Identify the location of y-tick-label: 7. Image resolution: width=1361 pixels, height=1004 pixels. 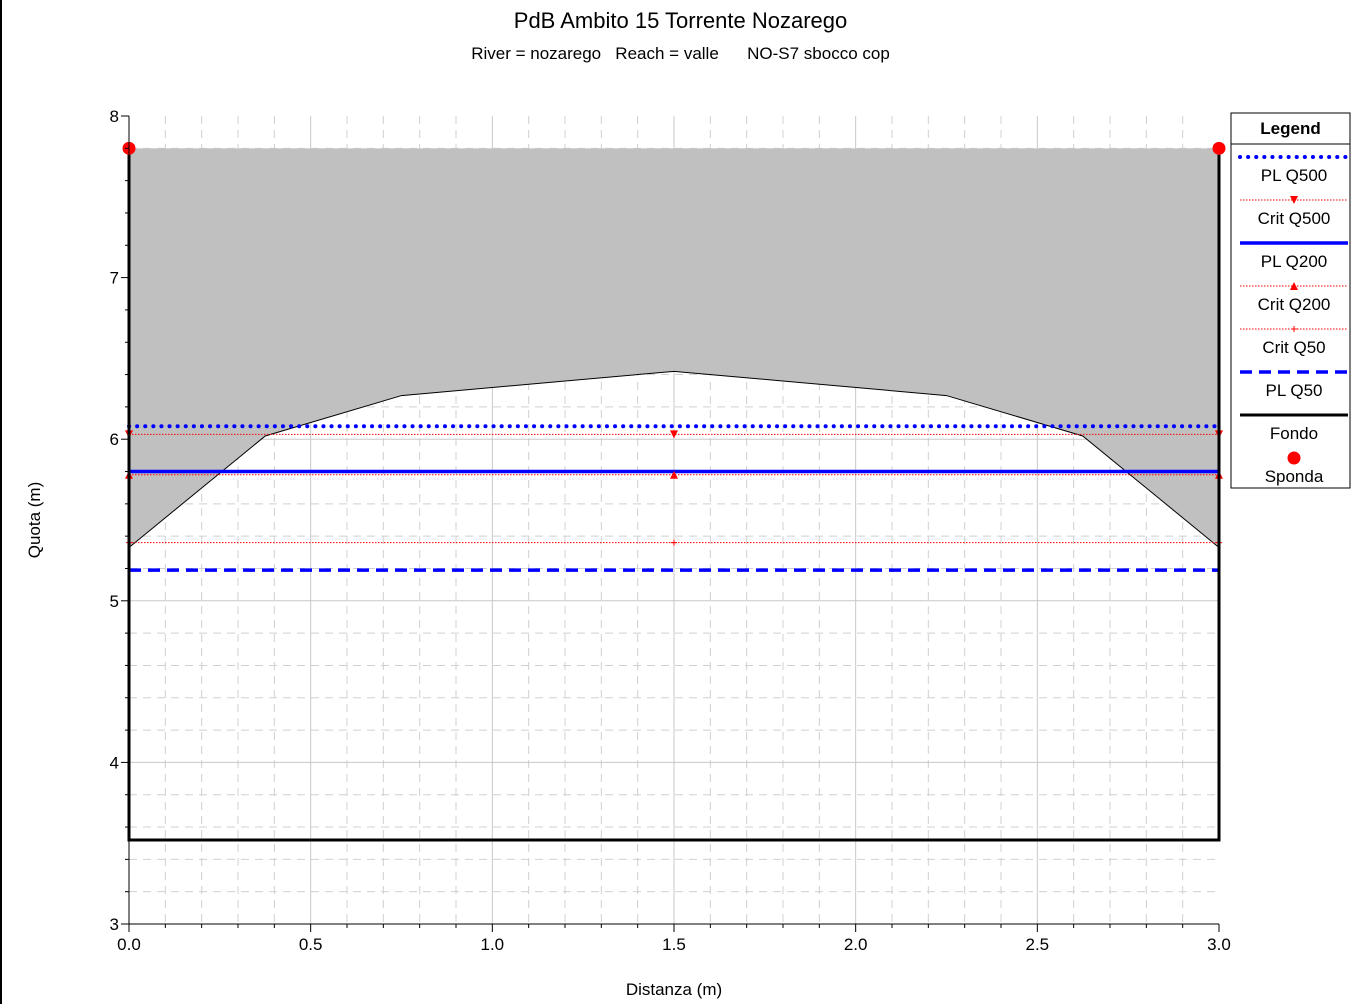
(114, 278).